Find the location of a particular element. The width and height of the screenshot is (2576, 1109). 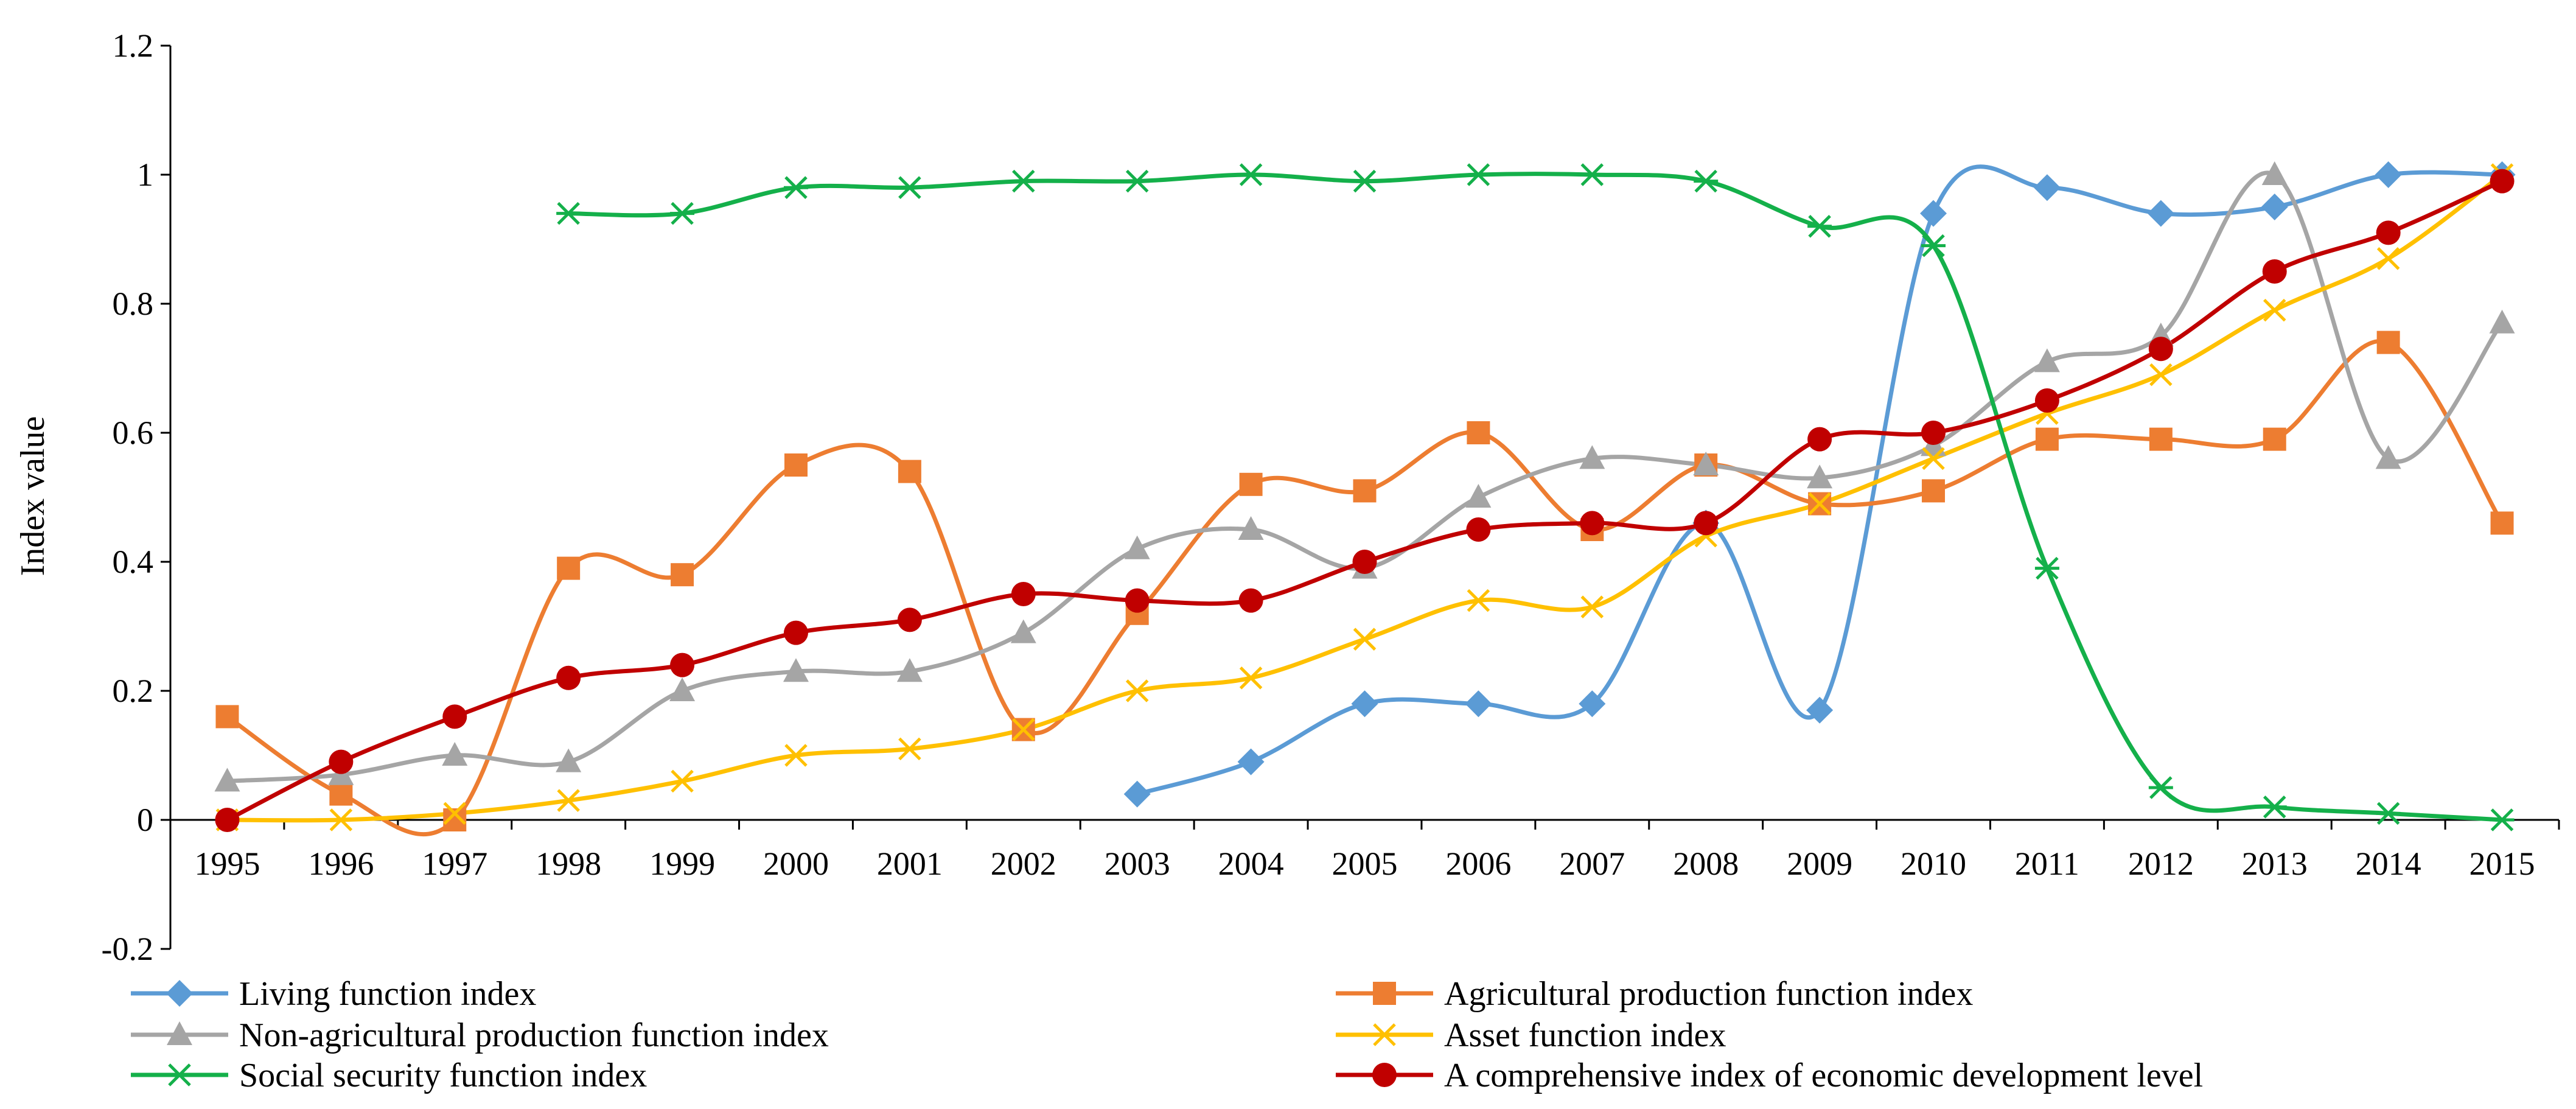

data-point-s5-2008 is located at coordinates (1706, 181).